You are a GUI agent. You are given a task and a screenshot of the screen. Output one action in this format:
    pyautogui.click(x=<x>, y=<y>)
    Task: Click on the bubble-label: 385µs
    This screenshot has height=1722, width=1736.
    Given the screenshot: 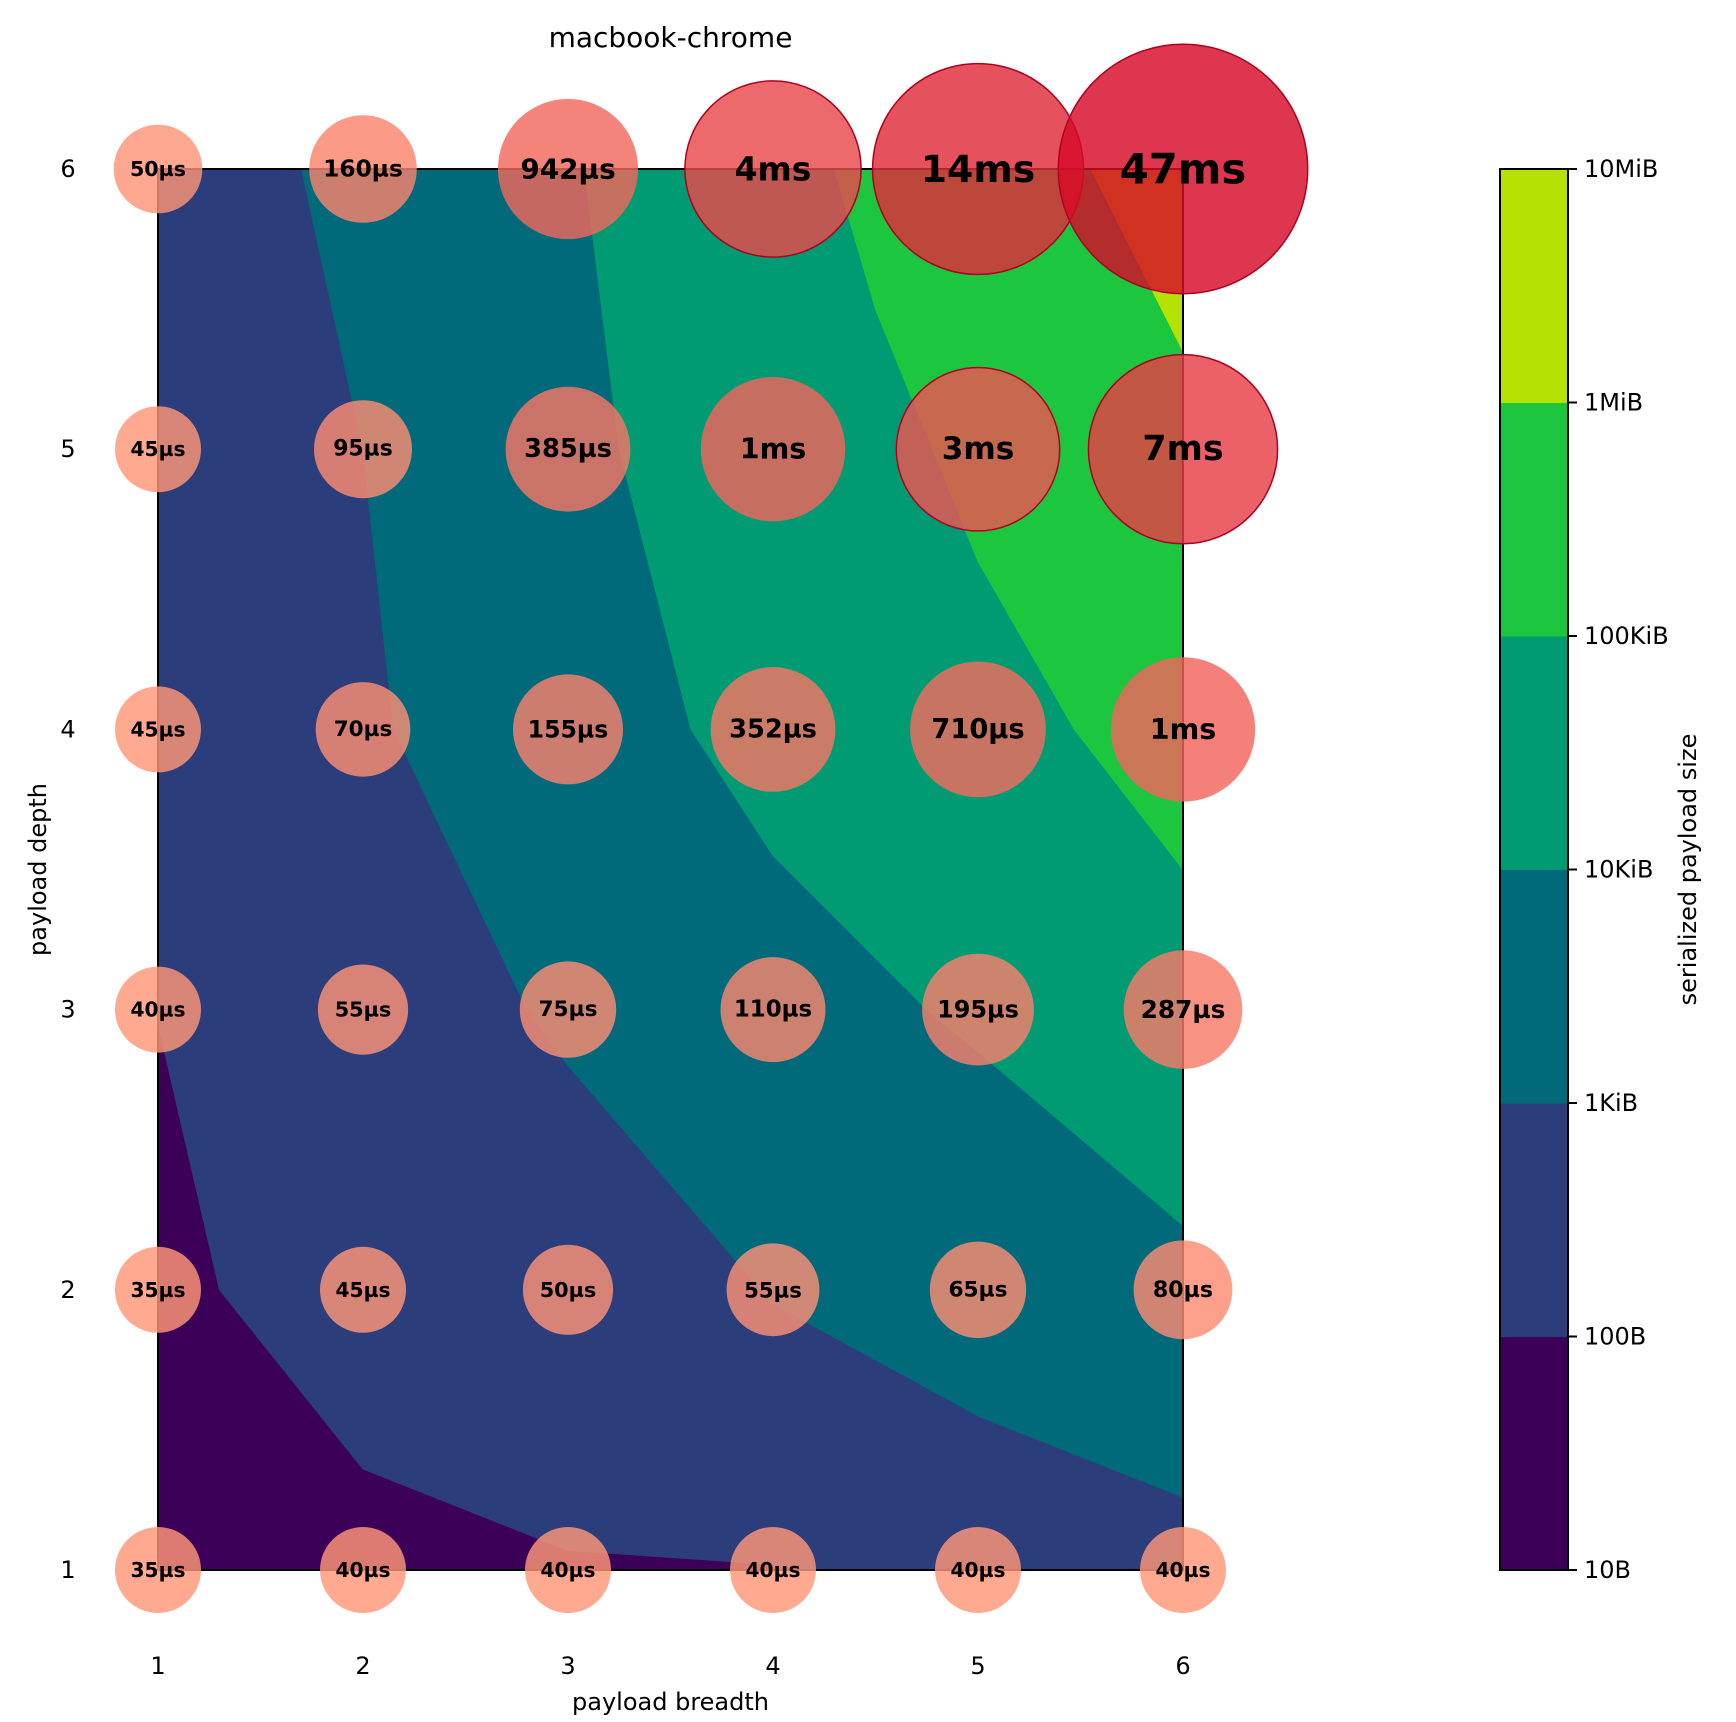 What is the action you would take?
    pyautogui.click(x=568, y=449)
    